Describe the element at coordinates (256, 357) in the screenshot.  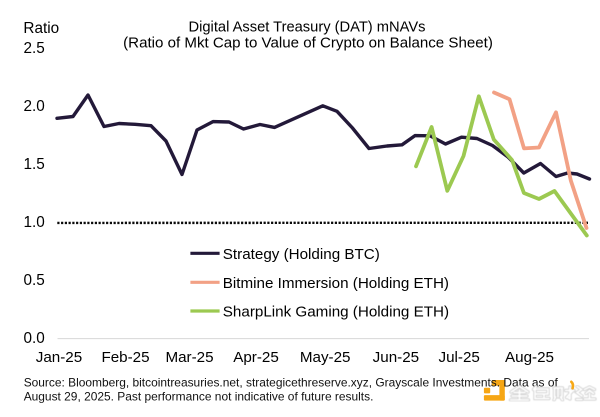
I see `svg-text: Apr-25` at that location.